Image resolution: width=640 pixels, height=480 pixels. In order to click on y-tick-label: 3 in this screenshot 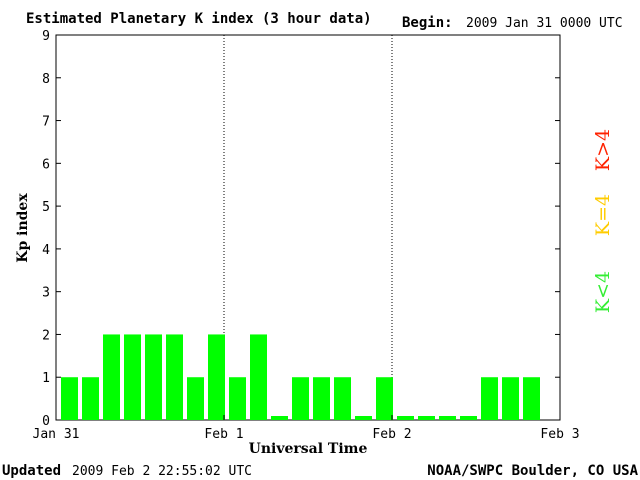, I will do `click(46, 293)`.